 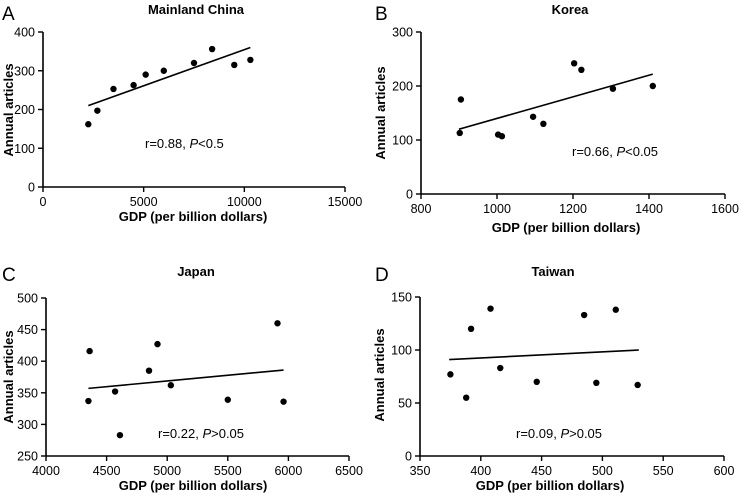 I want to click on x-tick-label: 0, so click(x=43, y=202).